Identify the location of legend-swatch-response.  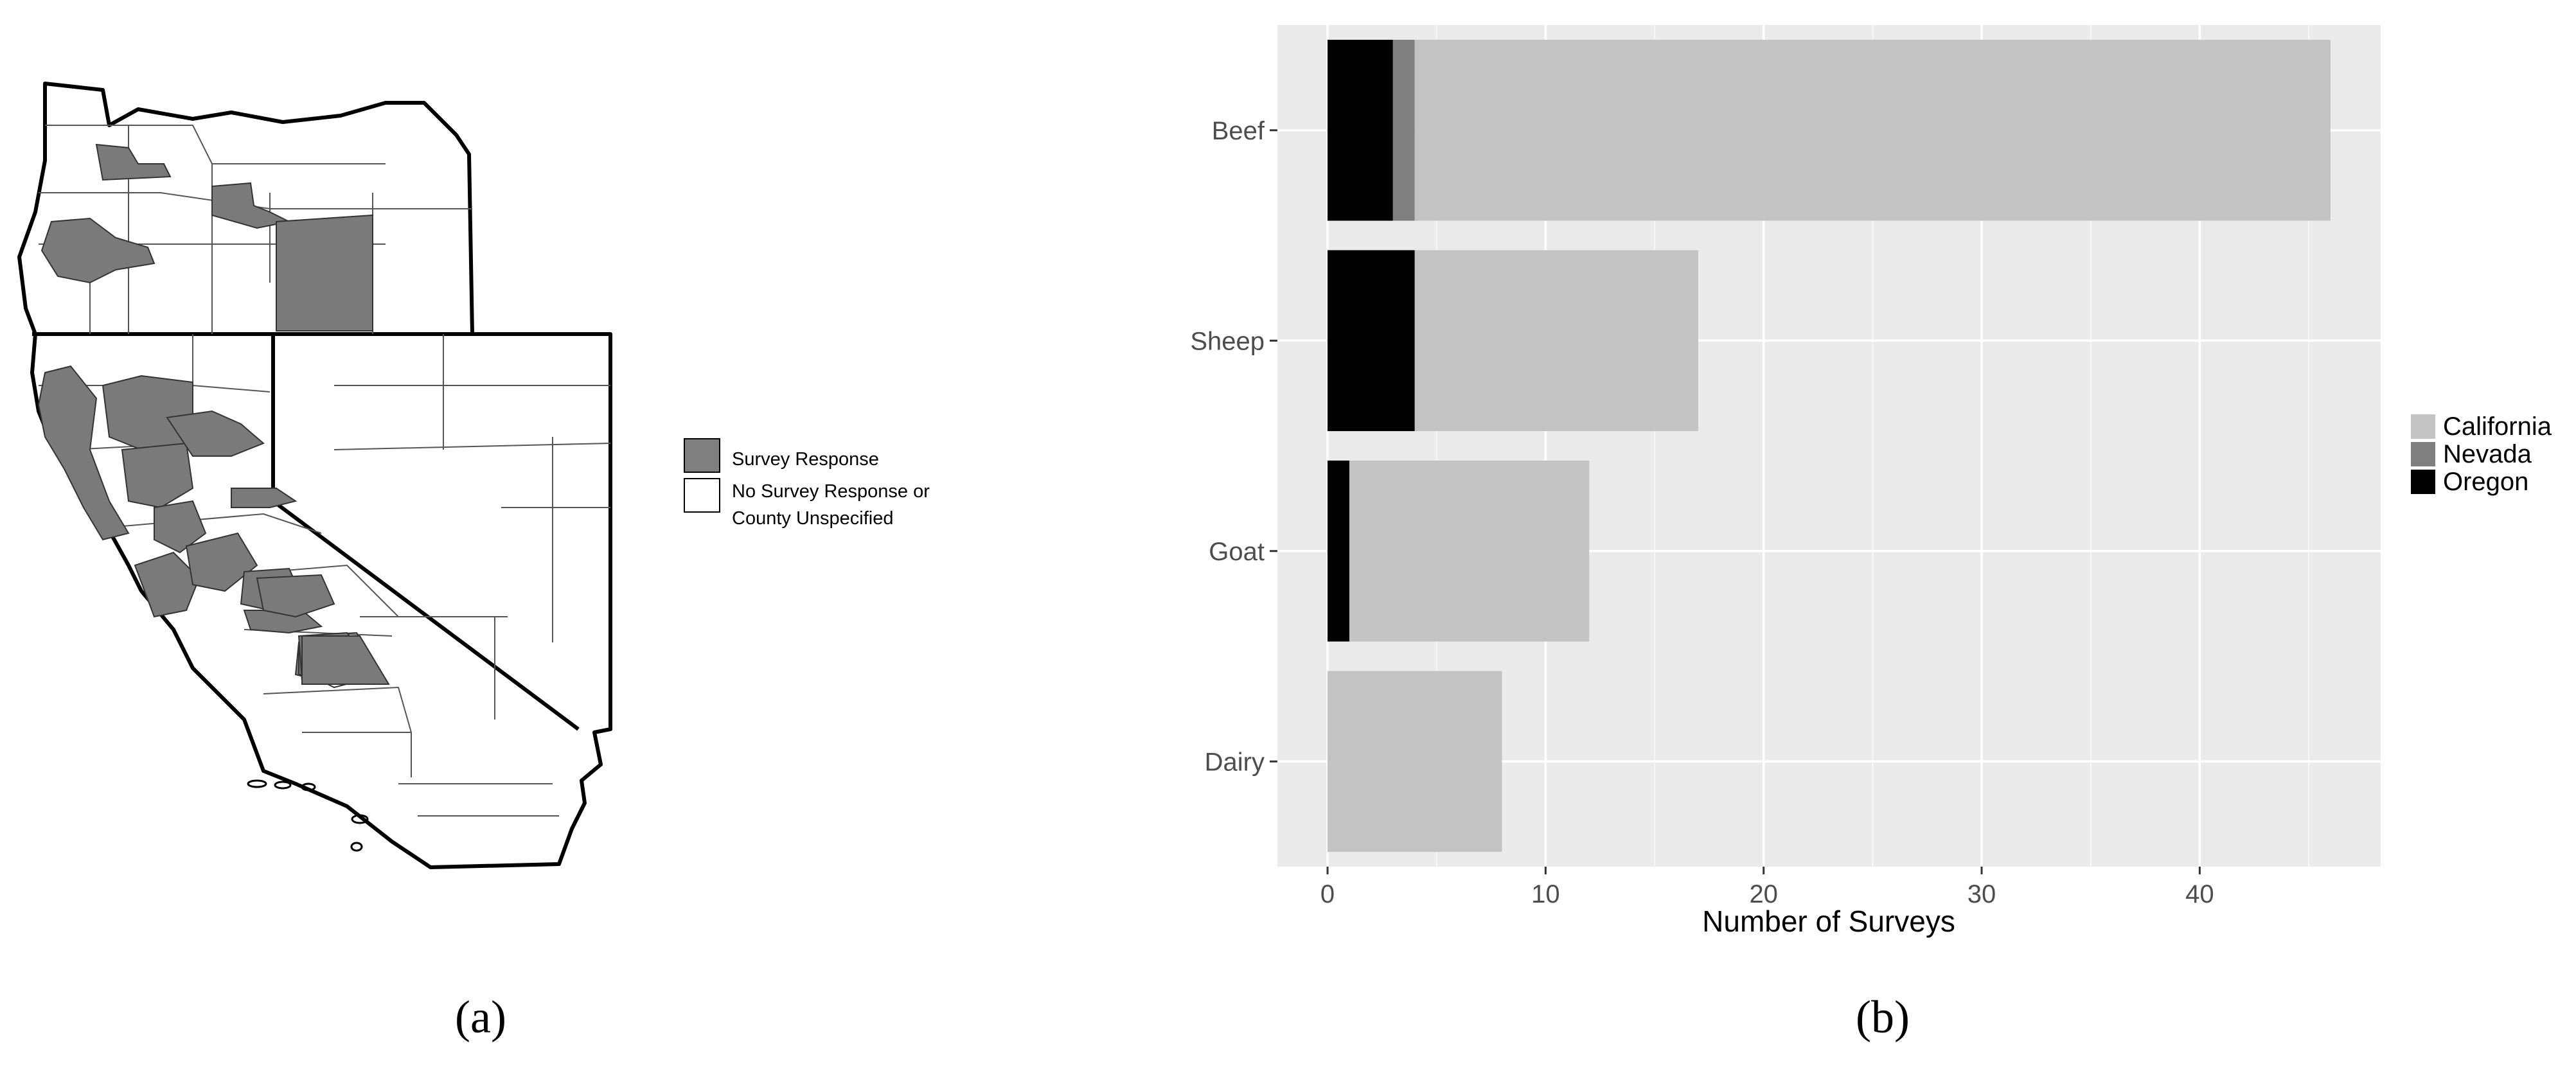
(702, 455).